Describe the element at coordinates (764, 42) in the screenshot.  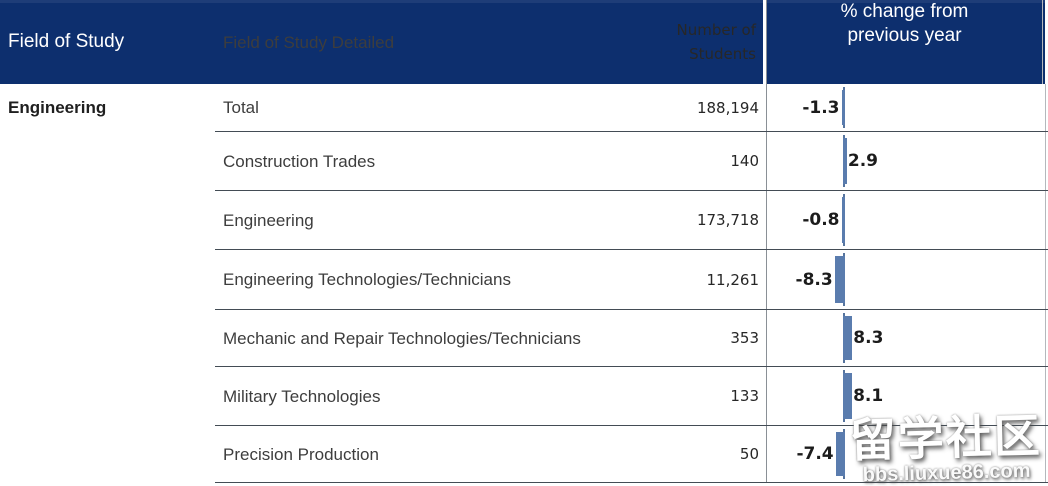
I see `header-column-divider` at that location.